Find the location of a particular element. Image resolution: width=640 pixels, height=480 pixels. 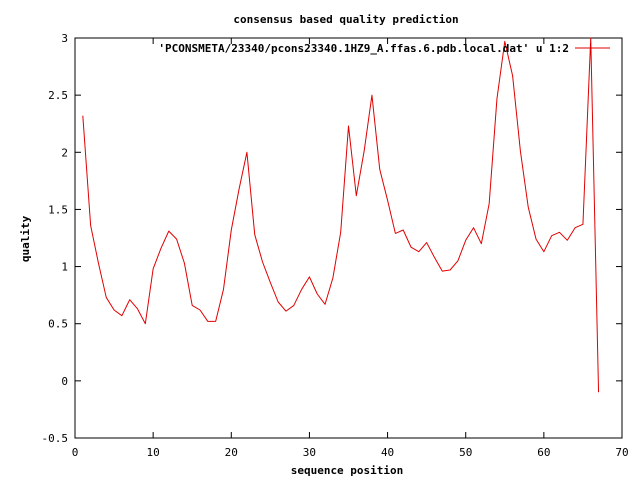

x-tick-label: 10 is located at coordinates (153, 452).